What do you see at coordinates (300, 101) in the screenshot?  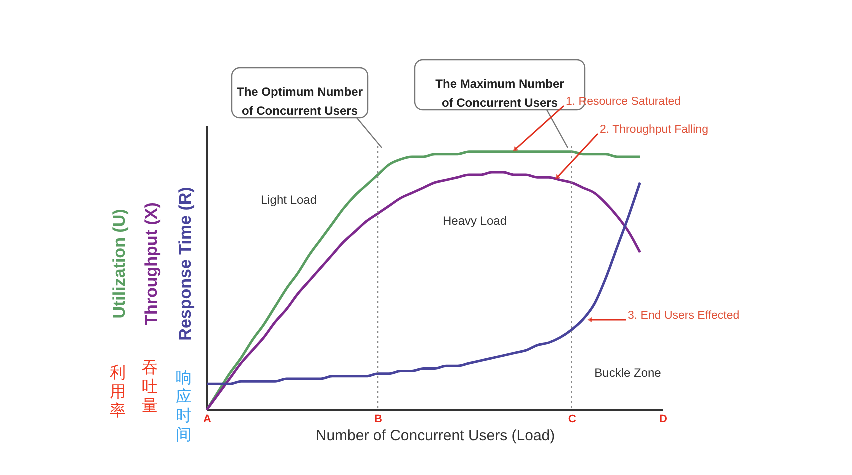 I see `text: The Optimum Number of Concurrent Users` at bounding box center [300, 101].